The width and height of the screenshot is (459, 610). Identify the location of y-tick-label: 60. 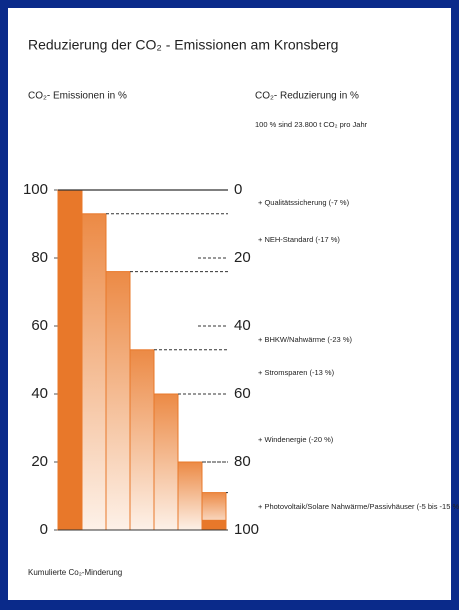
(39, 325).